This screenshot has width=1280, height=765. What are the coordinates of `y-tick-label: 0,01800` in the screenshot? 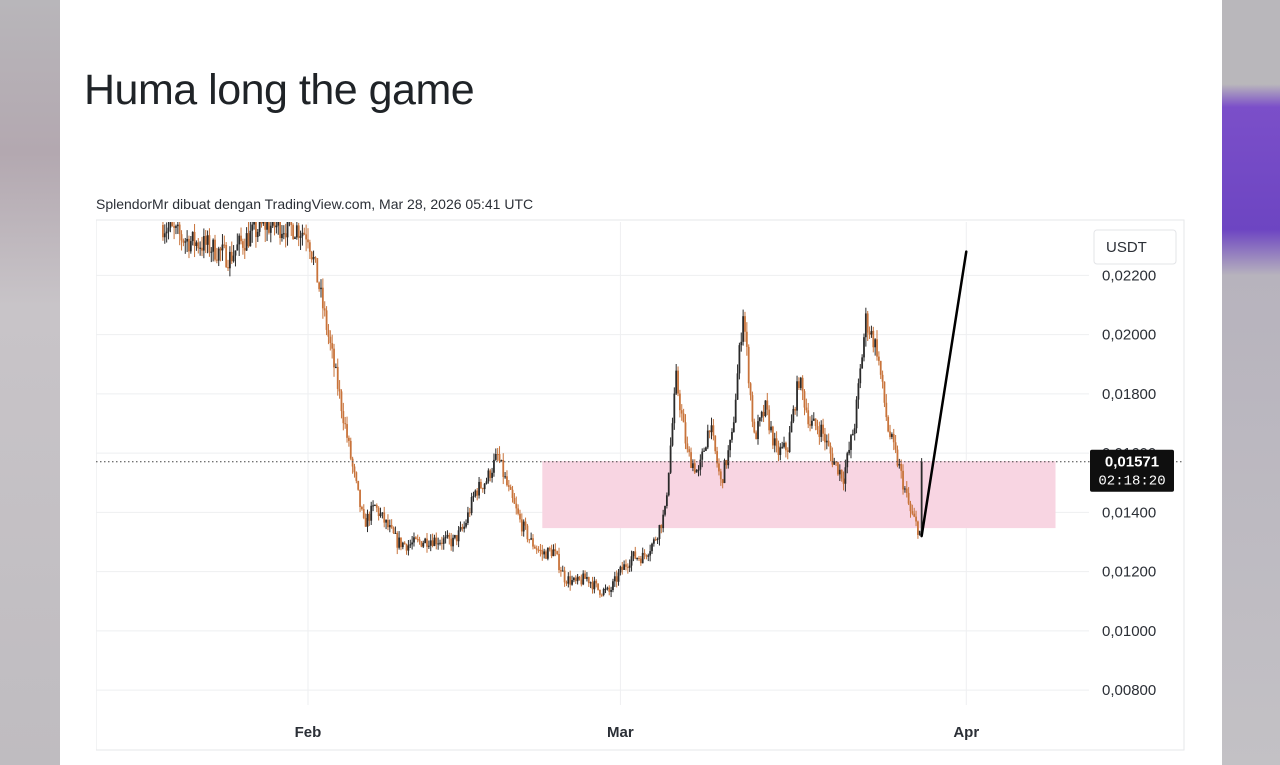 It's located at (1129, 394).